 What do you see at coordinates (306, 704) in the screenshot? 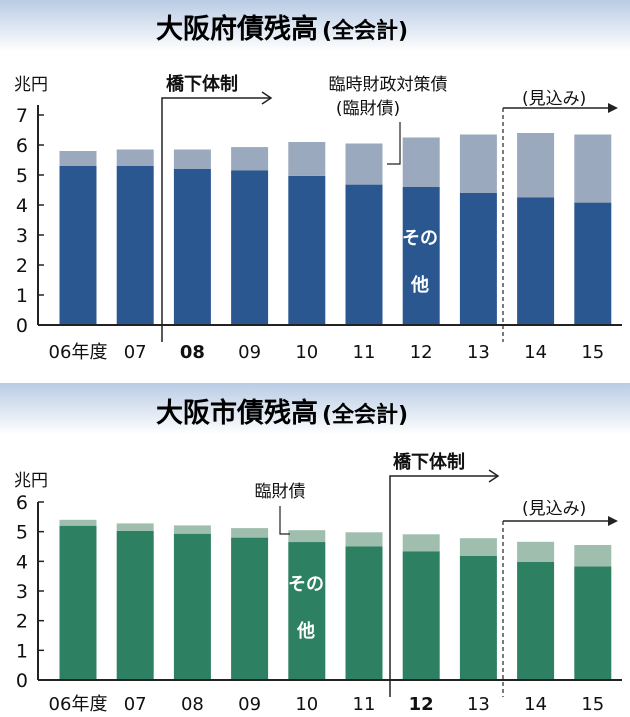
I see `city-x-tick-label: 10` at bounding box center [306, 704].